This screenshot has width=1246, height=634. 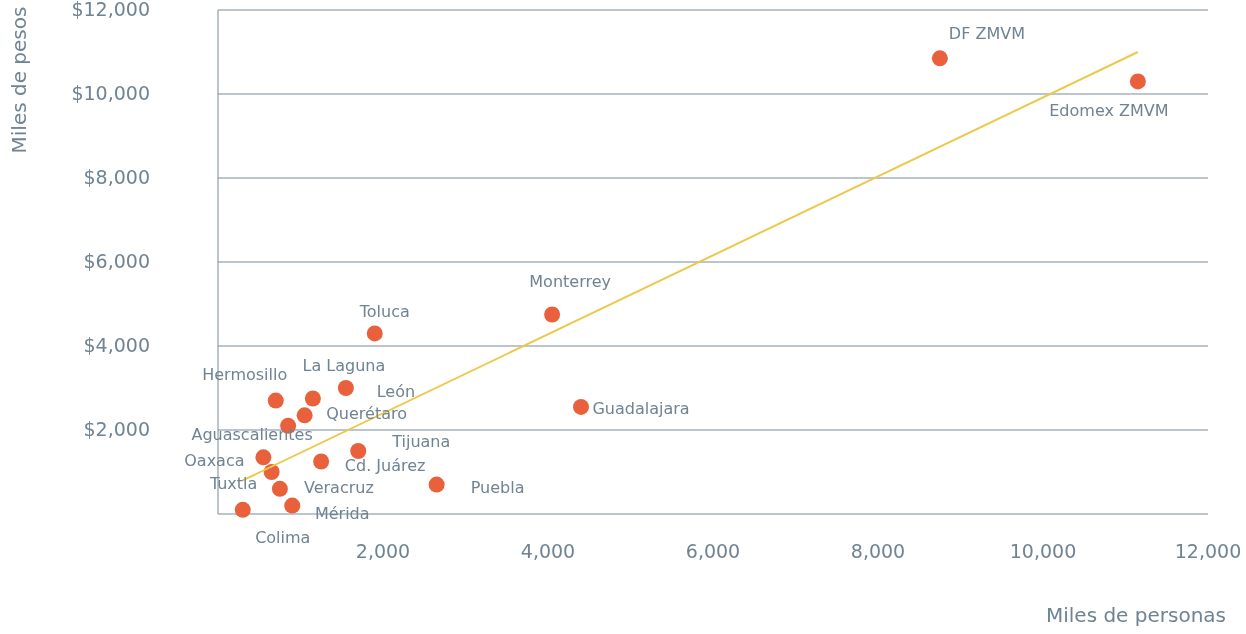 I want to click on x-tick-label: 12,000, so click(x=1208, y=550).